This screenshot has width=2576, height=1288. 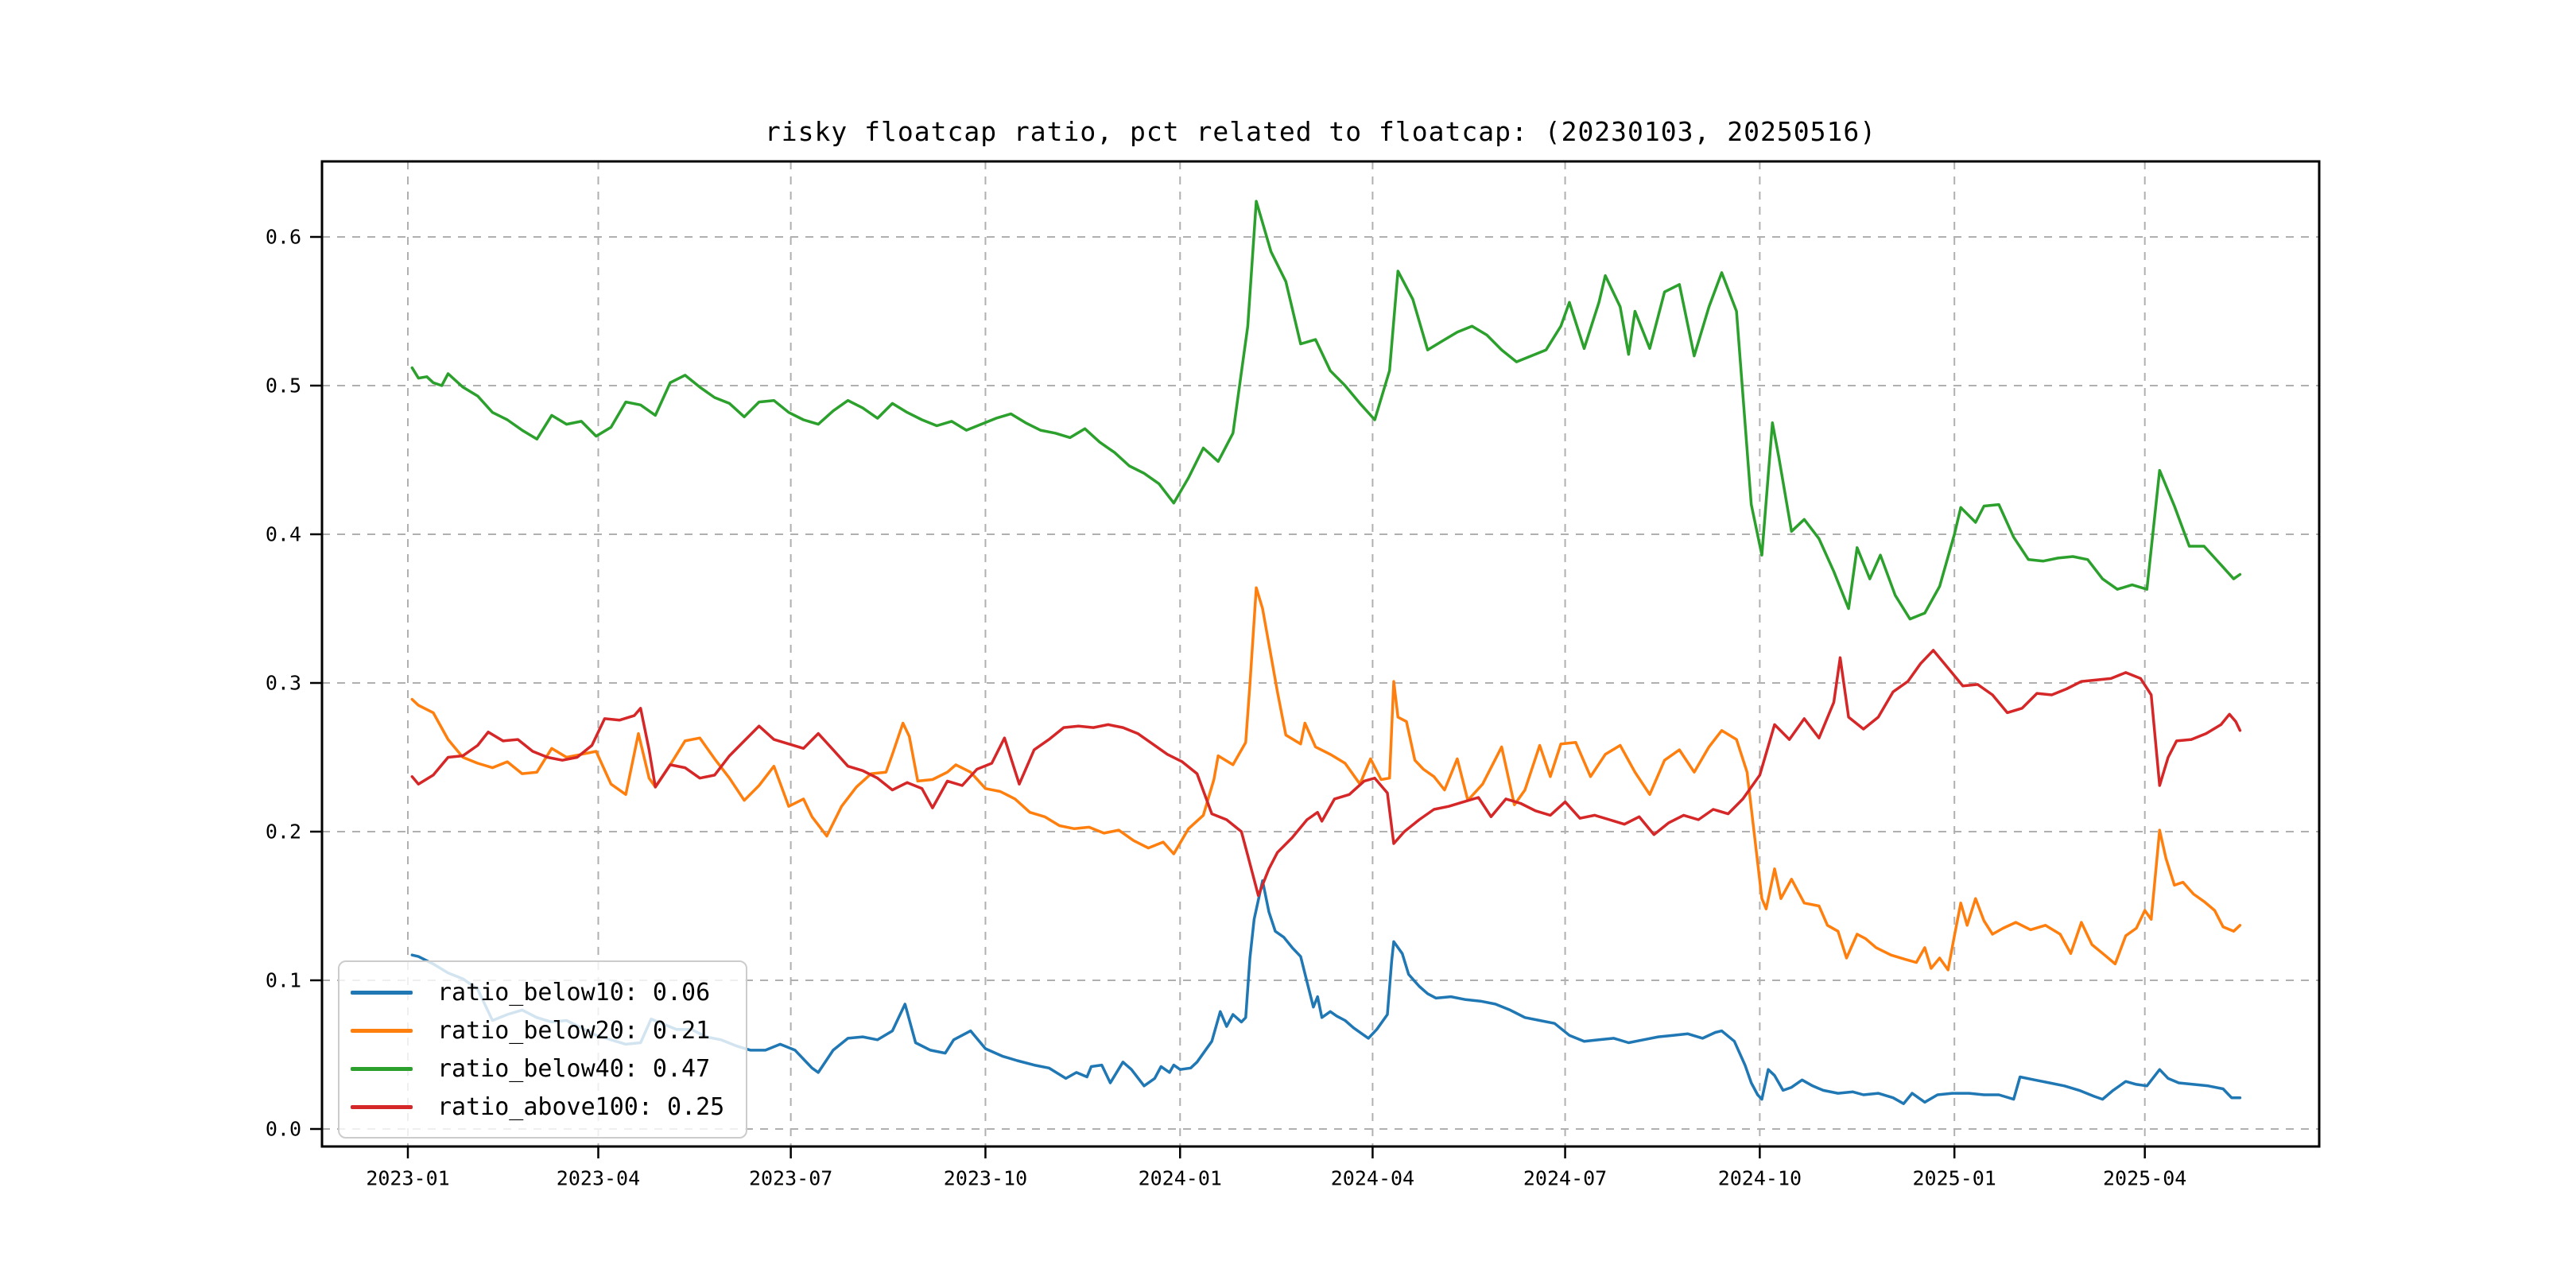 What do you see at coordinates (574, 1030) in the screenshot?
I see `legend-label: ratio_below20: 0.21` at bounding box center [574, 1030].